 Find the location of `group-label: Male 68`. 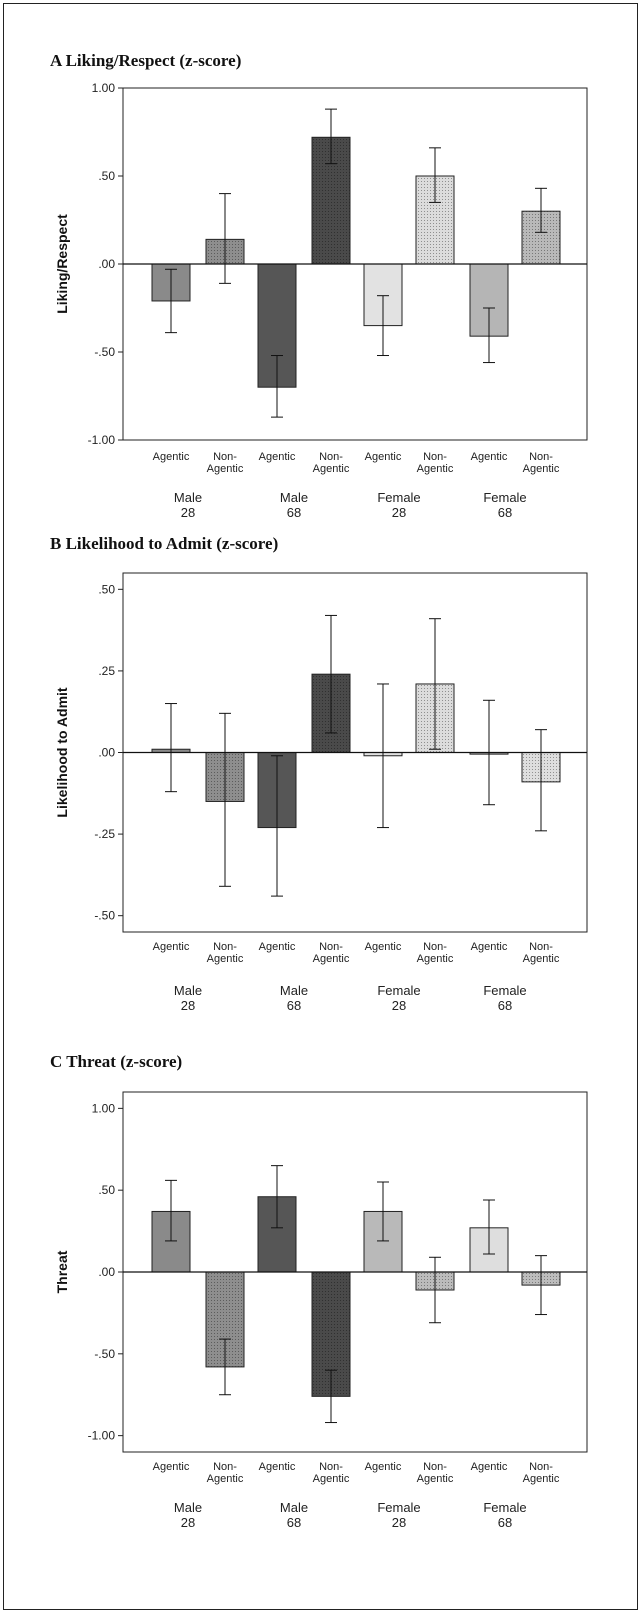

group-label: Male 68 is located at coordinates (294, 505).